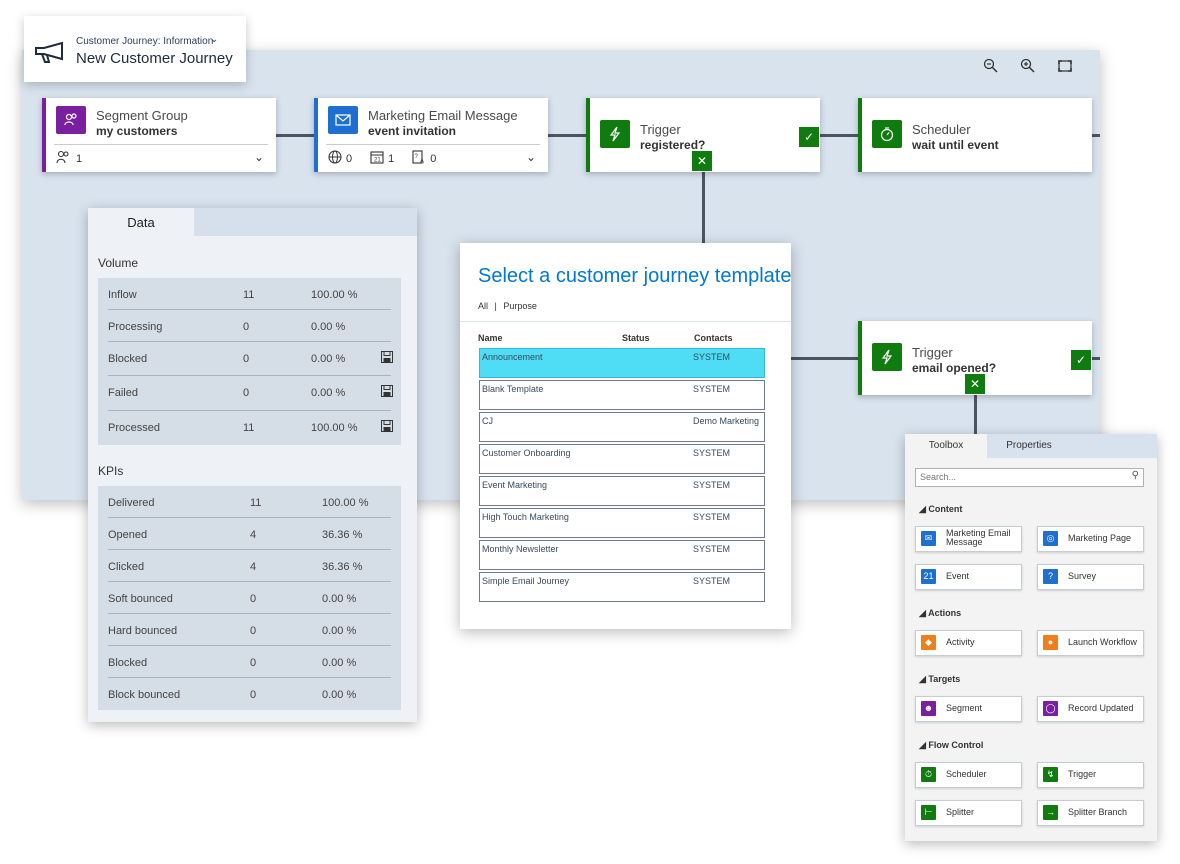  Describe the element at coordinates (1050, 708) in the screenshot. I see `record-updated-icon: ◯` at that location.